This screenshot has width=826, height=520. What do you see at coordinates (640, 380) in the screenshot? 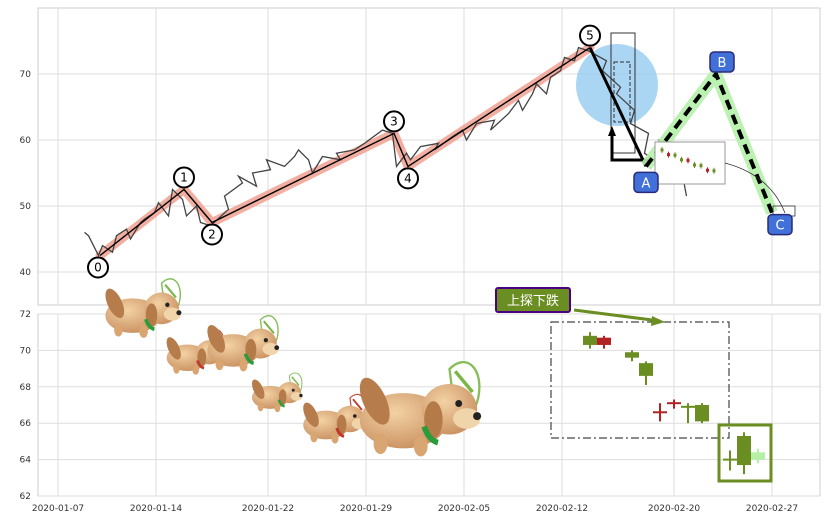
I see `dashdot-box` at bounding box center [640, 380].